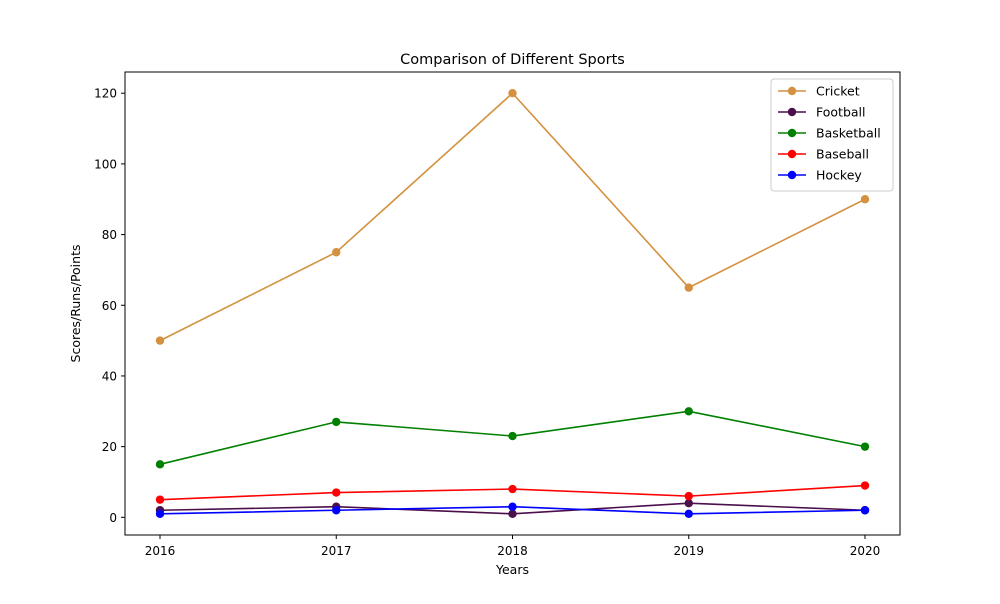 The height and width of the screenshot is (604, 1000). Describe the element at coordinates (512, 569) in the screenshot. I see `x-axis-label: Years` at that location.